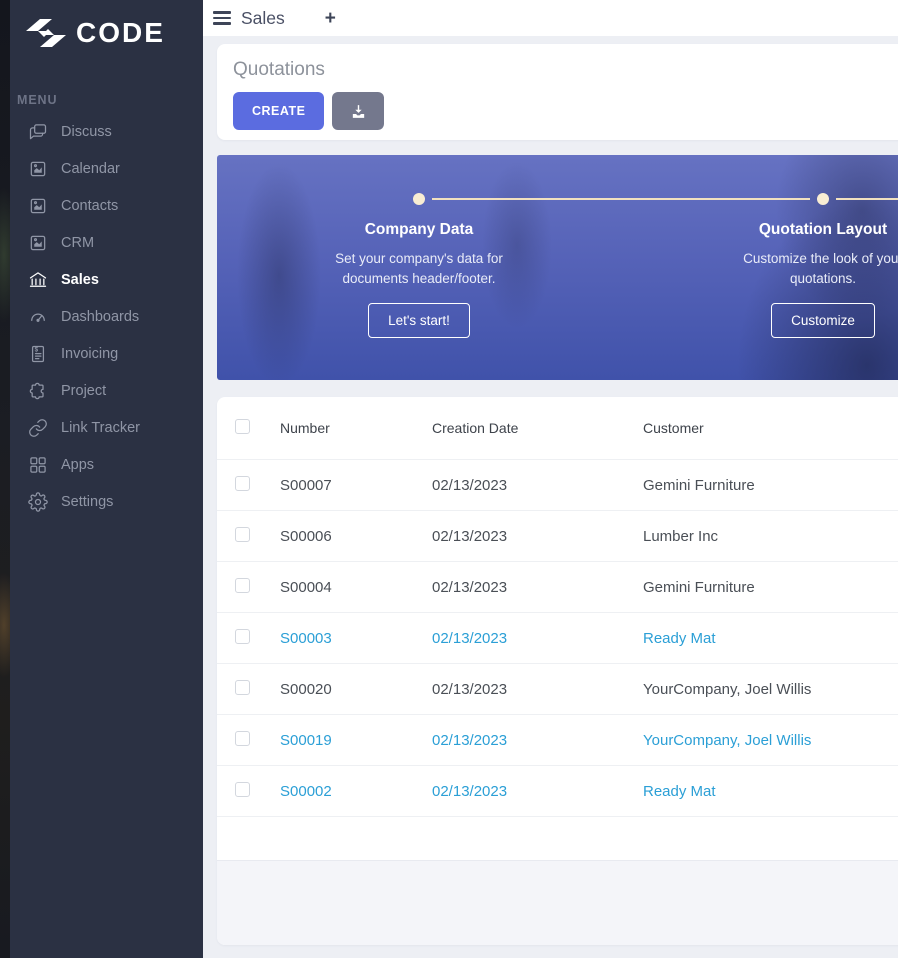  I want to click on crm-icon, so click(38, 243).